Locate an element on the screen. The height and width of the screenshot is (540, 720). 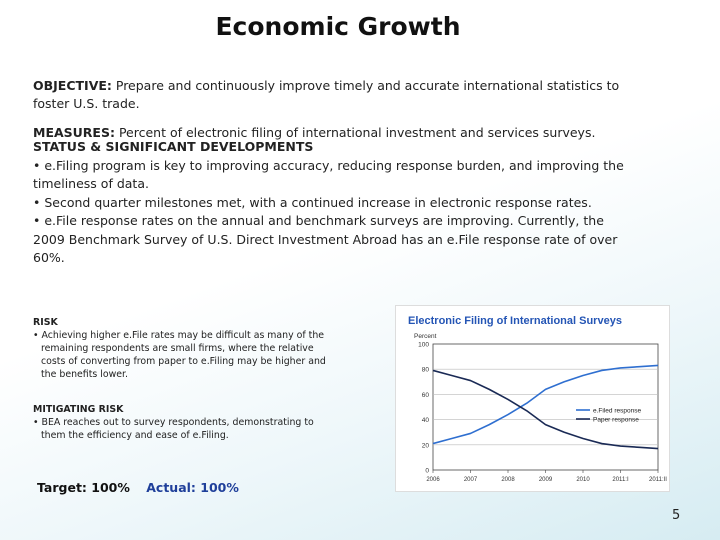
y-tick-label: 100 is located at coordinates (423, 345).